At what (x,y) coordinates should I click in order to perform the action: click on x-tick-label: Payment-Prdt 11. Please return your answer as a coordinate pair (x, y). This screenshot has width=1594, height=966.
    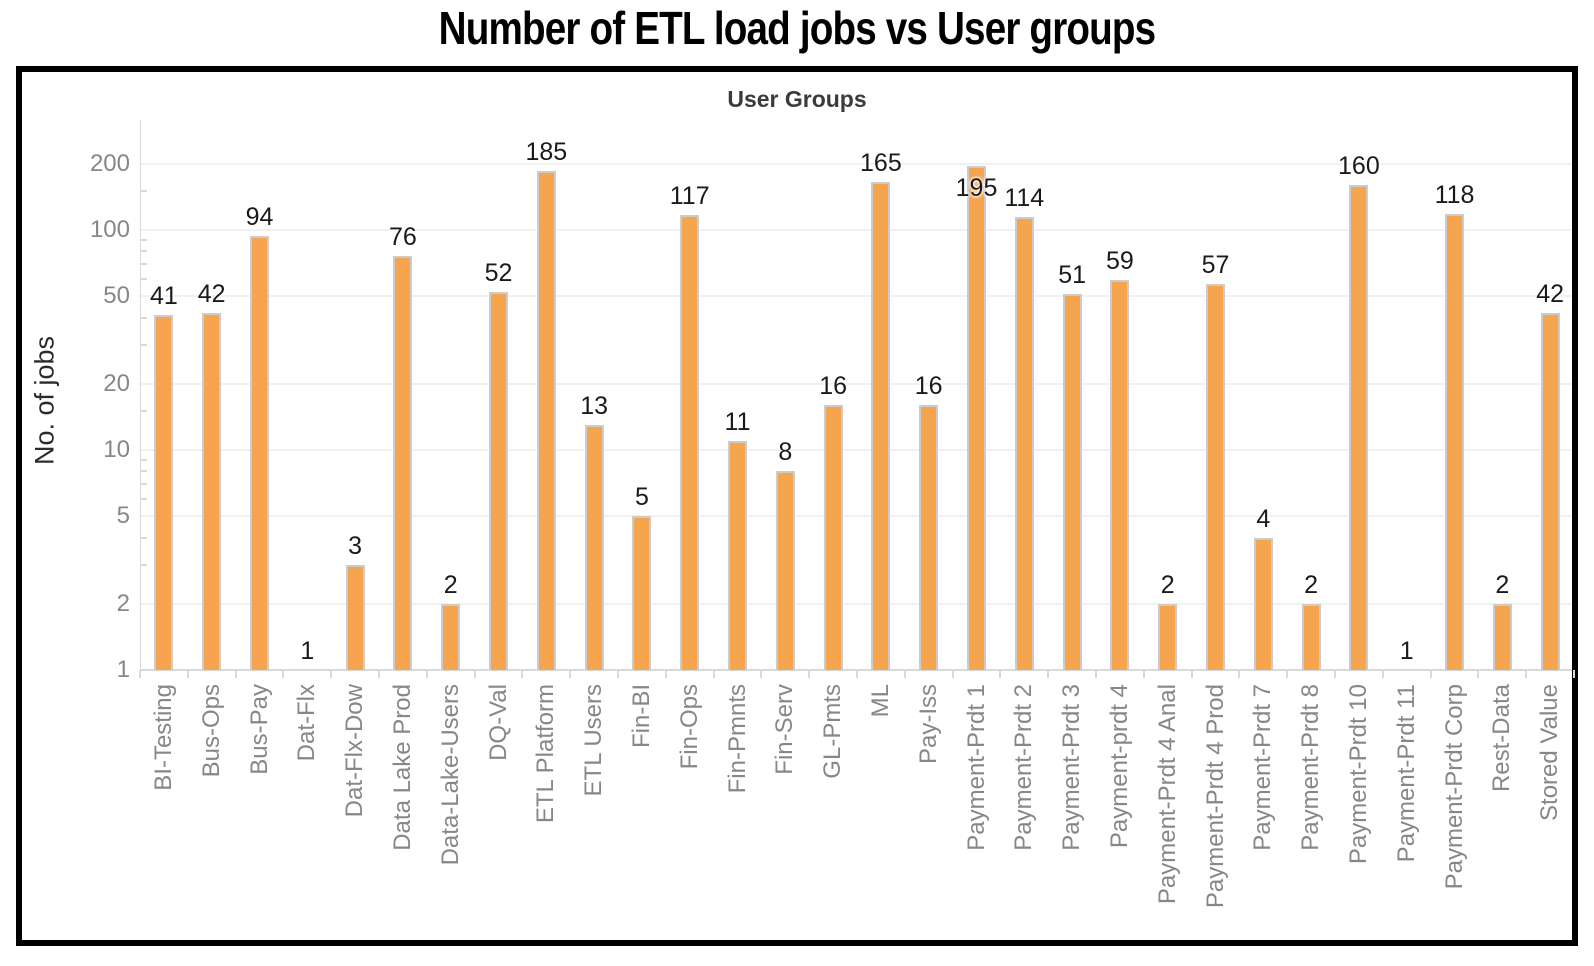
    Looking at the image, I should click on (1406, 773).